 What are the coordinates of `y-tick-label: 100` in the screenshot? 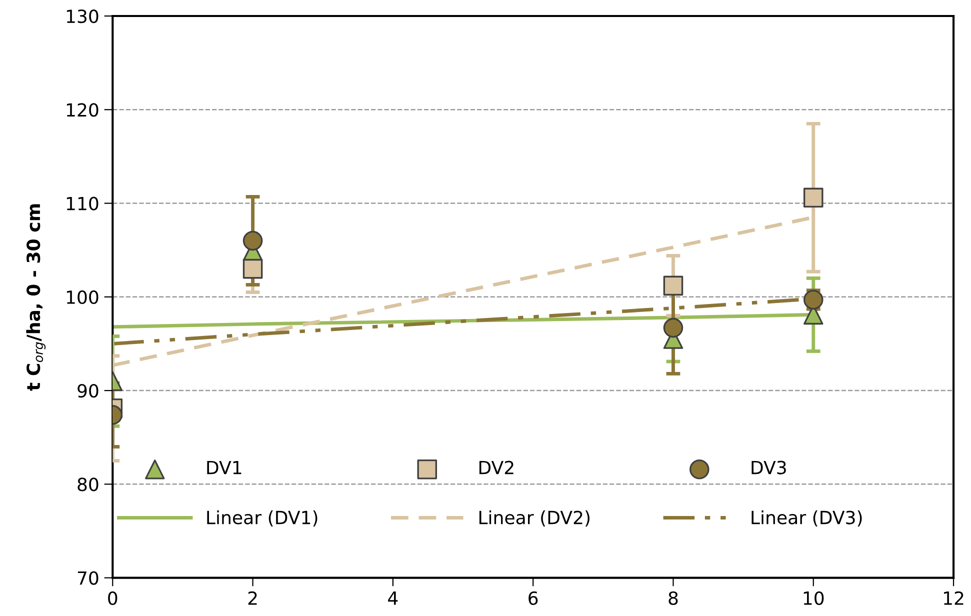 It's located at (82, 297).